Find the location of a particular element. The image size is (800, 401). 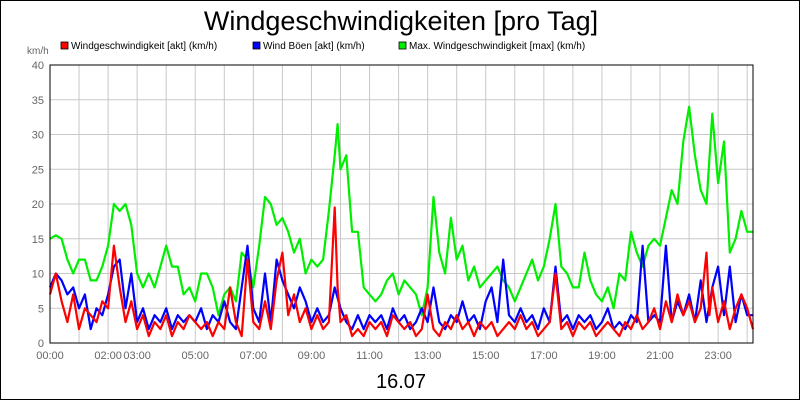

legend-item: Windgeschwindigkeit [akt] (km/h) is located at coordinates (138, 46).